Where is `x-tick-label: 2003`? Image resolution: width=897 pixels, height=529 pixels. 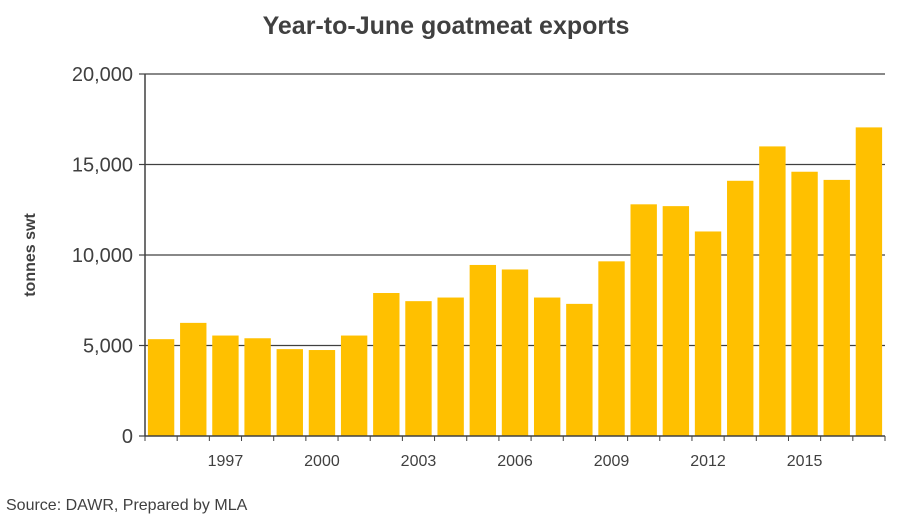
x-tick-label: 2003 is located at coordinates (419, 461).